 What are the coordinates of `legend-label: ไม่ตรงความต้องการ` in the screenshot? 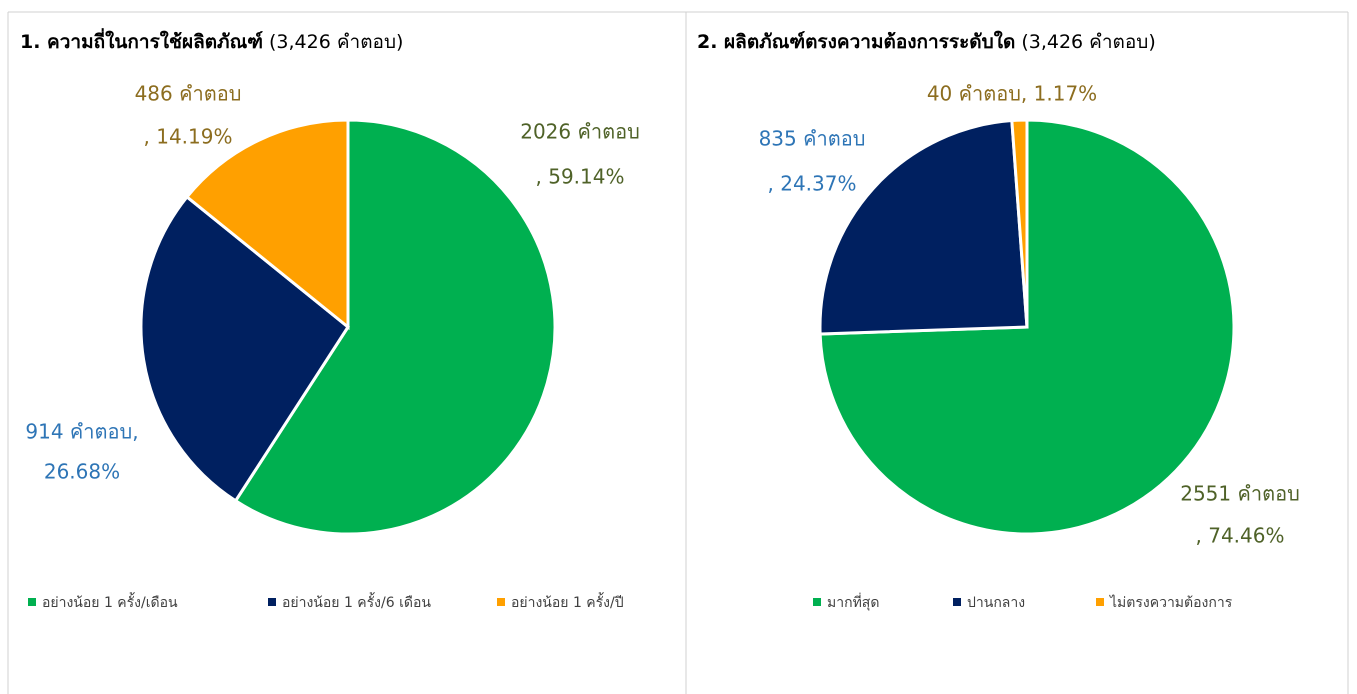 It's located at (1171, 602).